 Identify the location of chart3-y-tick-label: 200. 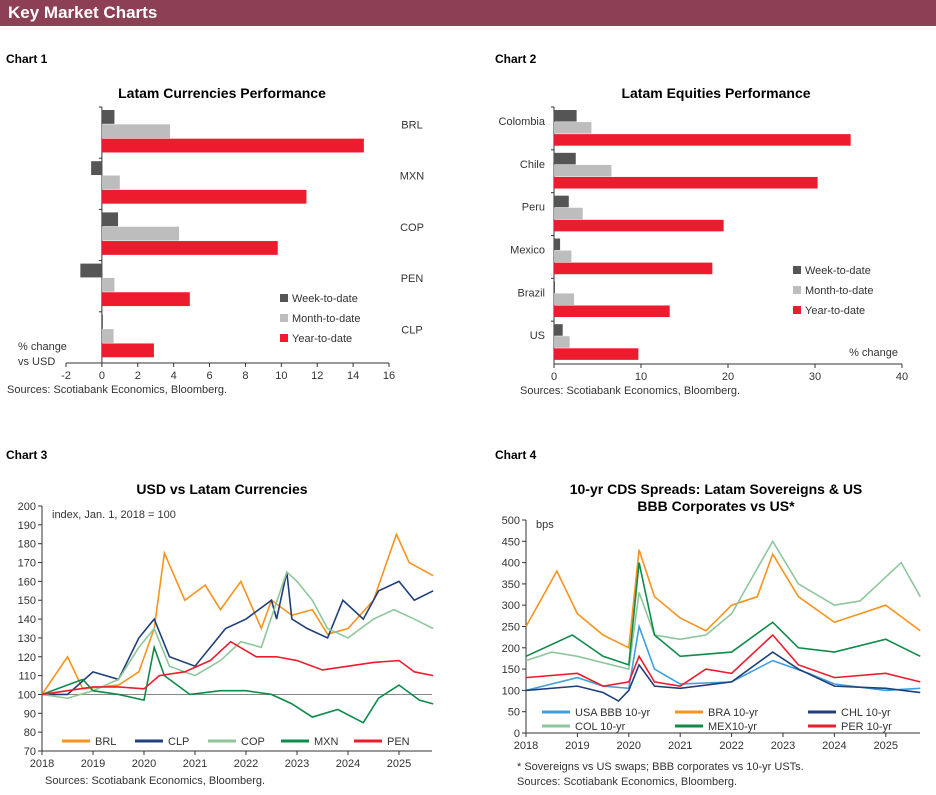
(27, 507).